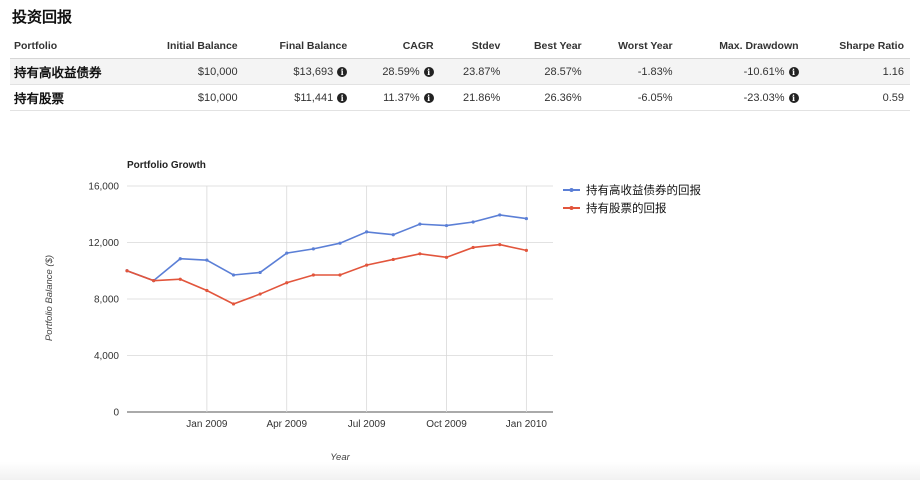 The image size is (920, 485). What do you see at coordinates (626, 208) in the screenshot?
I see `legend-label: 持有股票的回报` at bounding box center [626, 208].